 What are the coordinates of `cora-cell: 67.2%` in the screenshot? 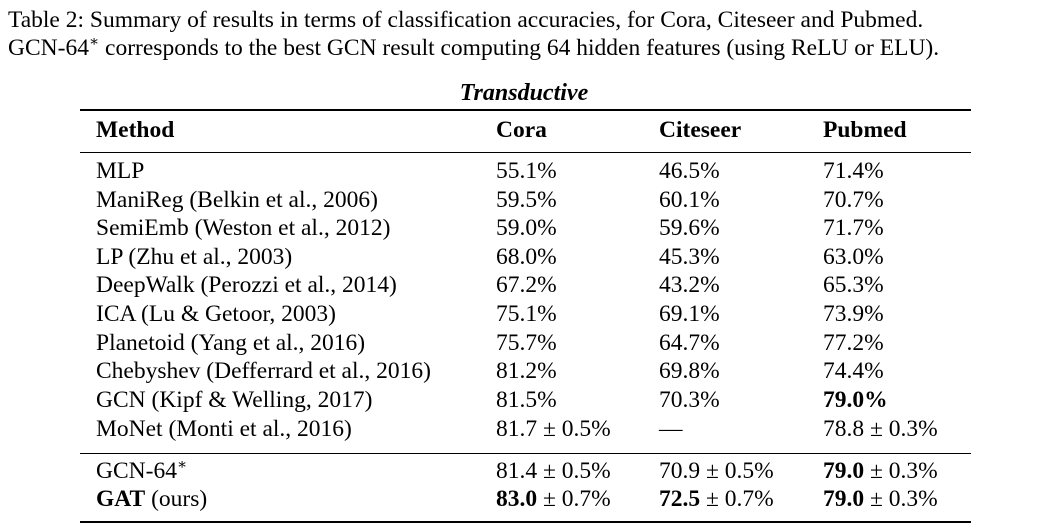 It's located at (526, 285).